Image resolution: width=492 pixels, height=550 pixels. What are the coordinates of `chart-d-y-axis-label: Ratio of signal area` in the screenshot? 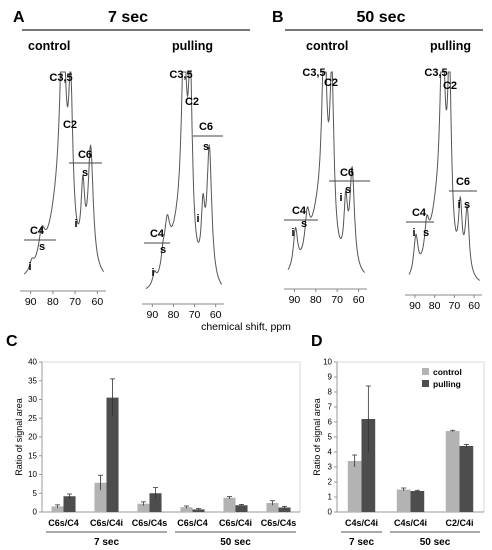 It's located at (317, 437).